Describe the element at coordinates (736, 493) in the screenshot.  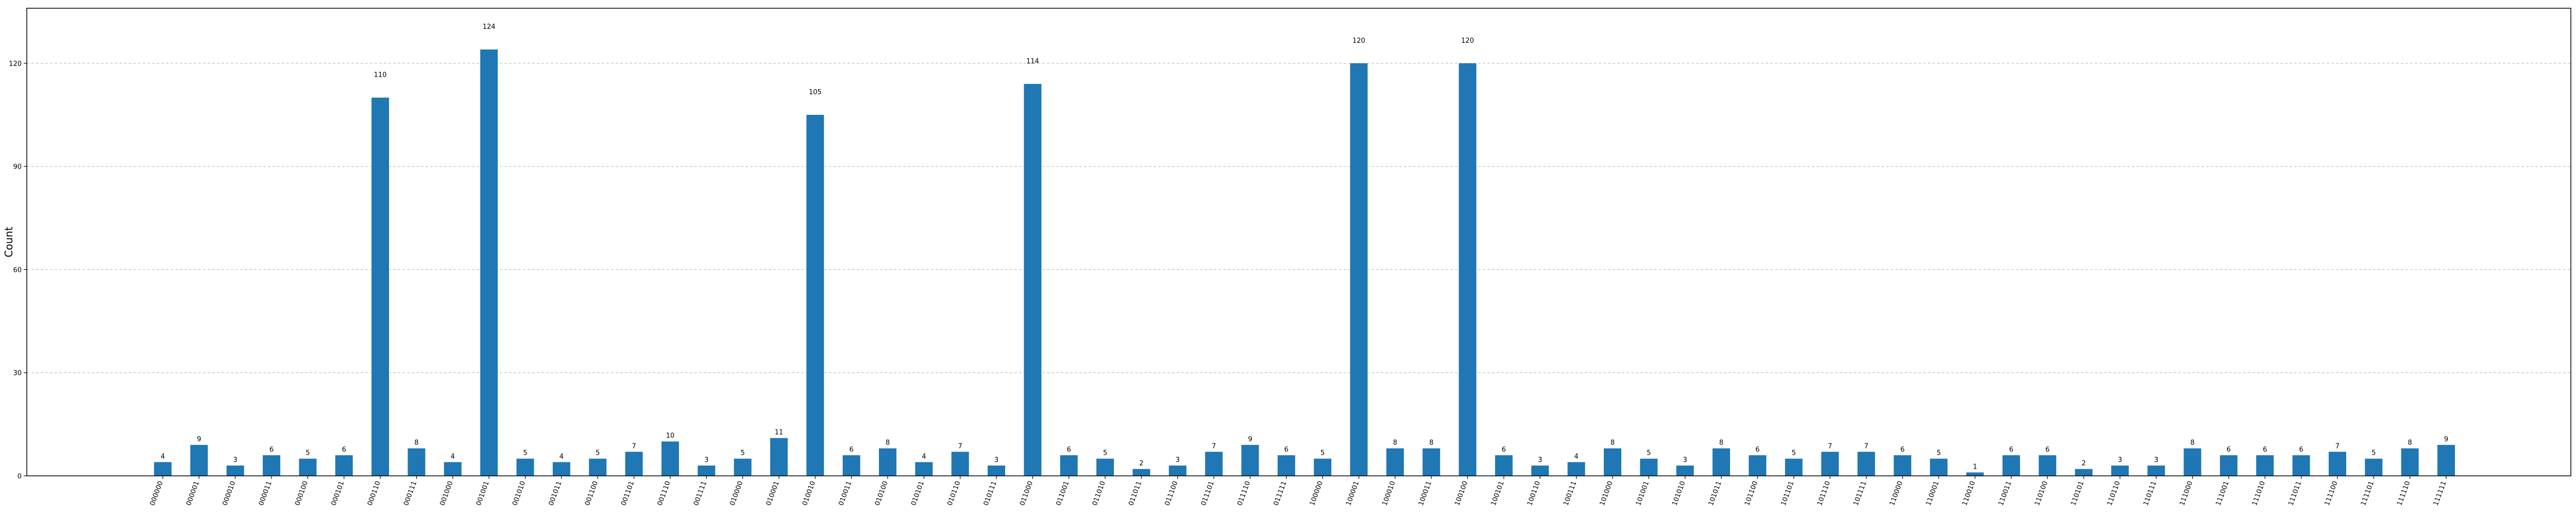
I see `x-tick-label: 010000` at that location.